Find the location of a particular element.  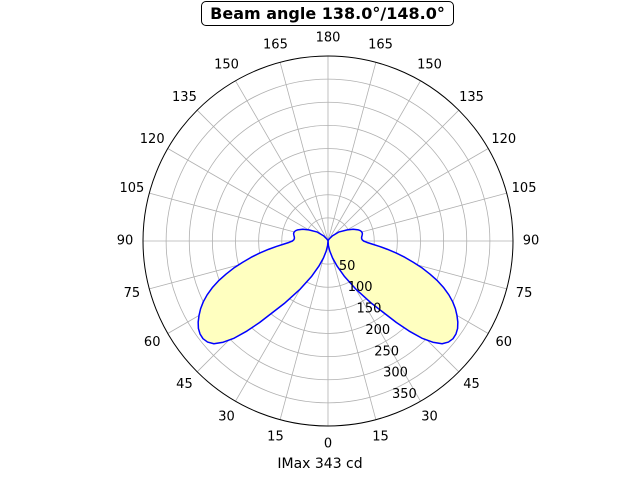

radial-tick-label: 350 is located at coordinates (404, 394).